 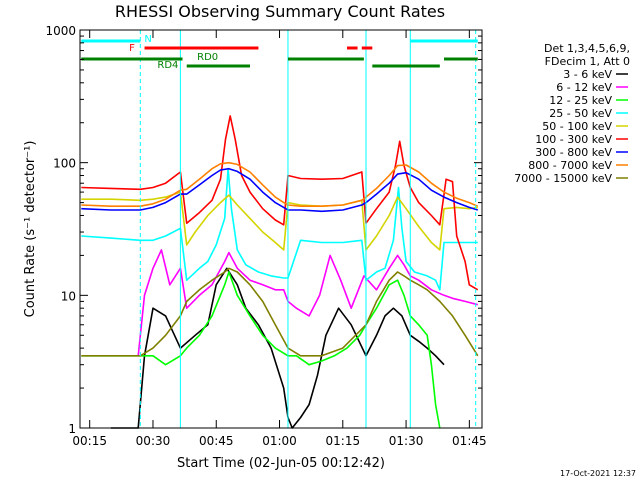 What do you see at coordinates (587, 74) in the screenshot?
I see `legend-label-3-6-kev: 3 - 6 keV` at bounding box center [587, 74].